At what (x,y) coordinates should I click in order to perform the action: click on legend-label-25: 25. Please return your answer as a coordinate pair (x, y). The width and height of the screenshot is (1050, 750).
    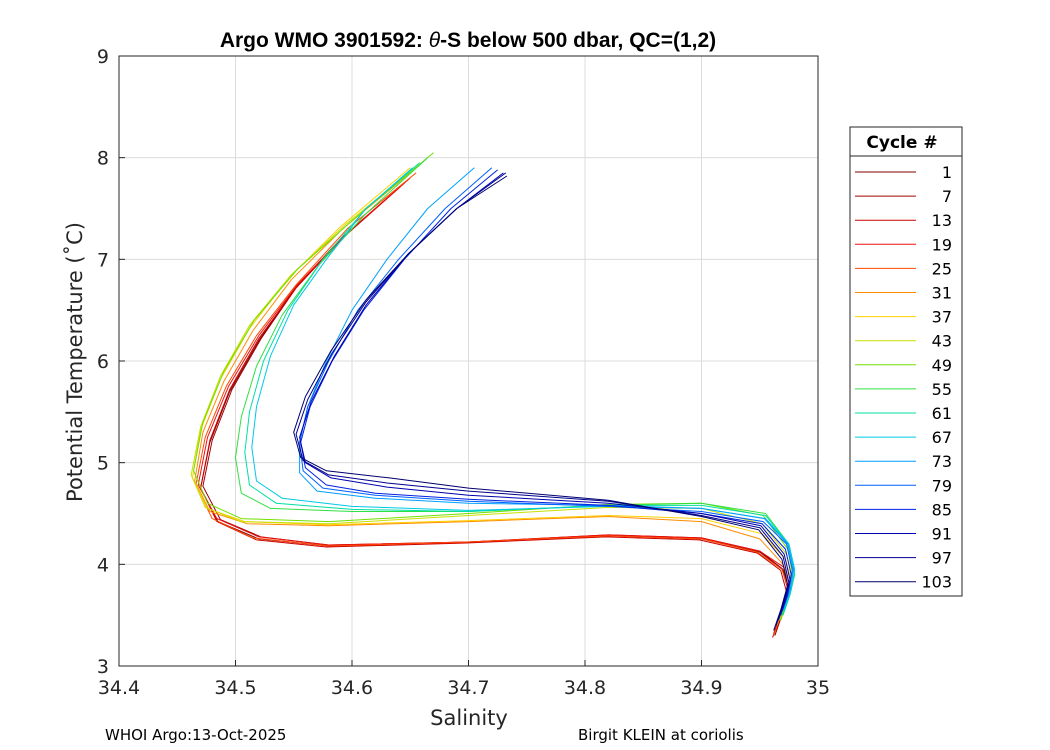
    Looking at the image, I should click on (942, 268).